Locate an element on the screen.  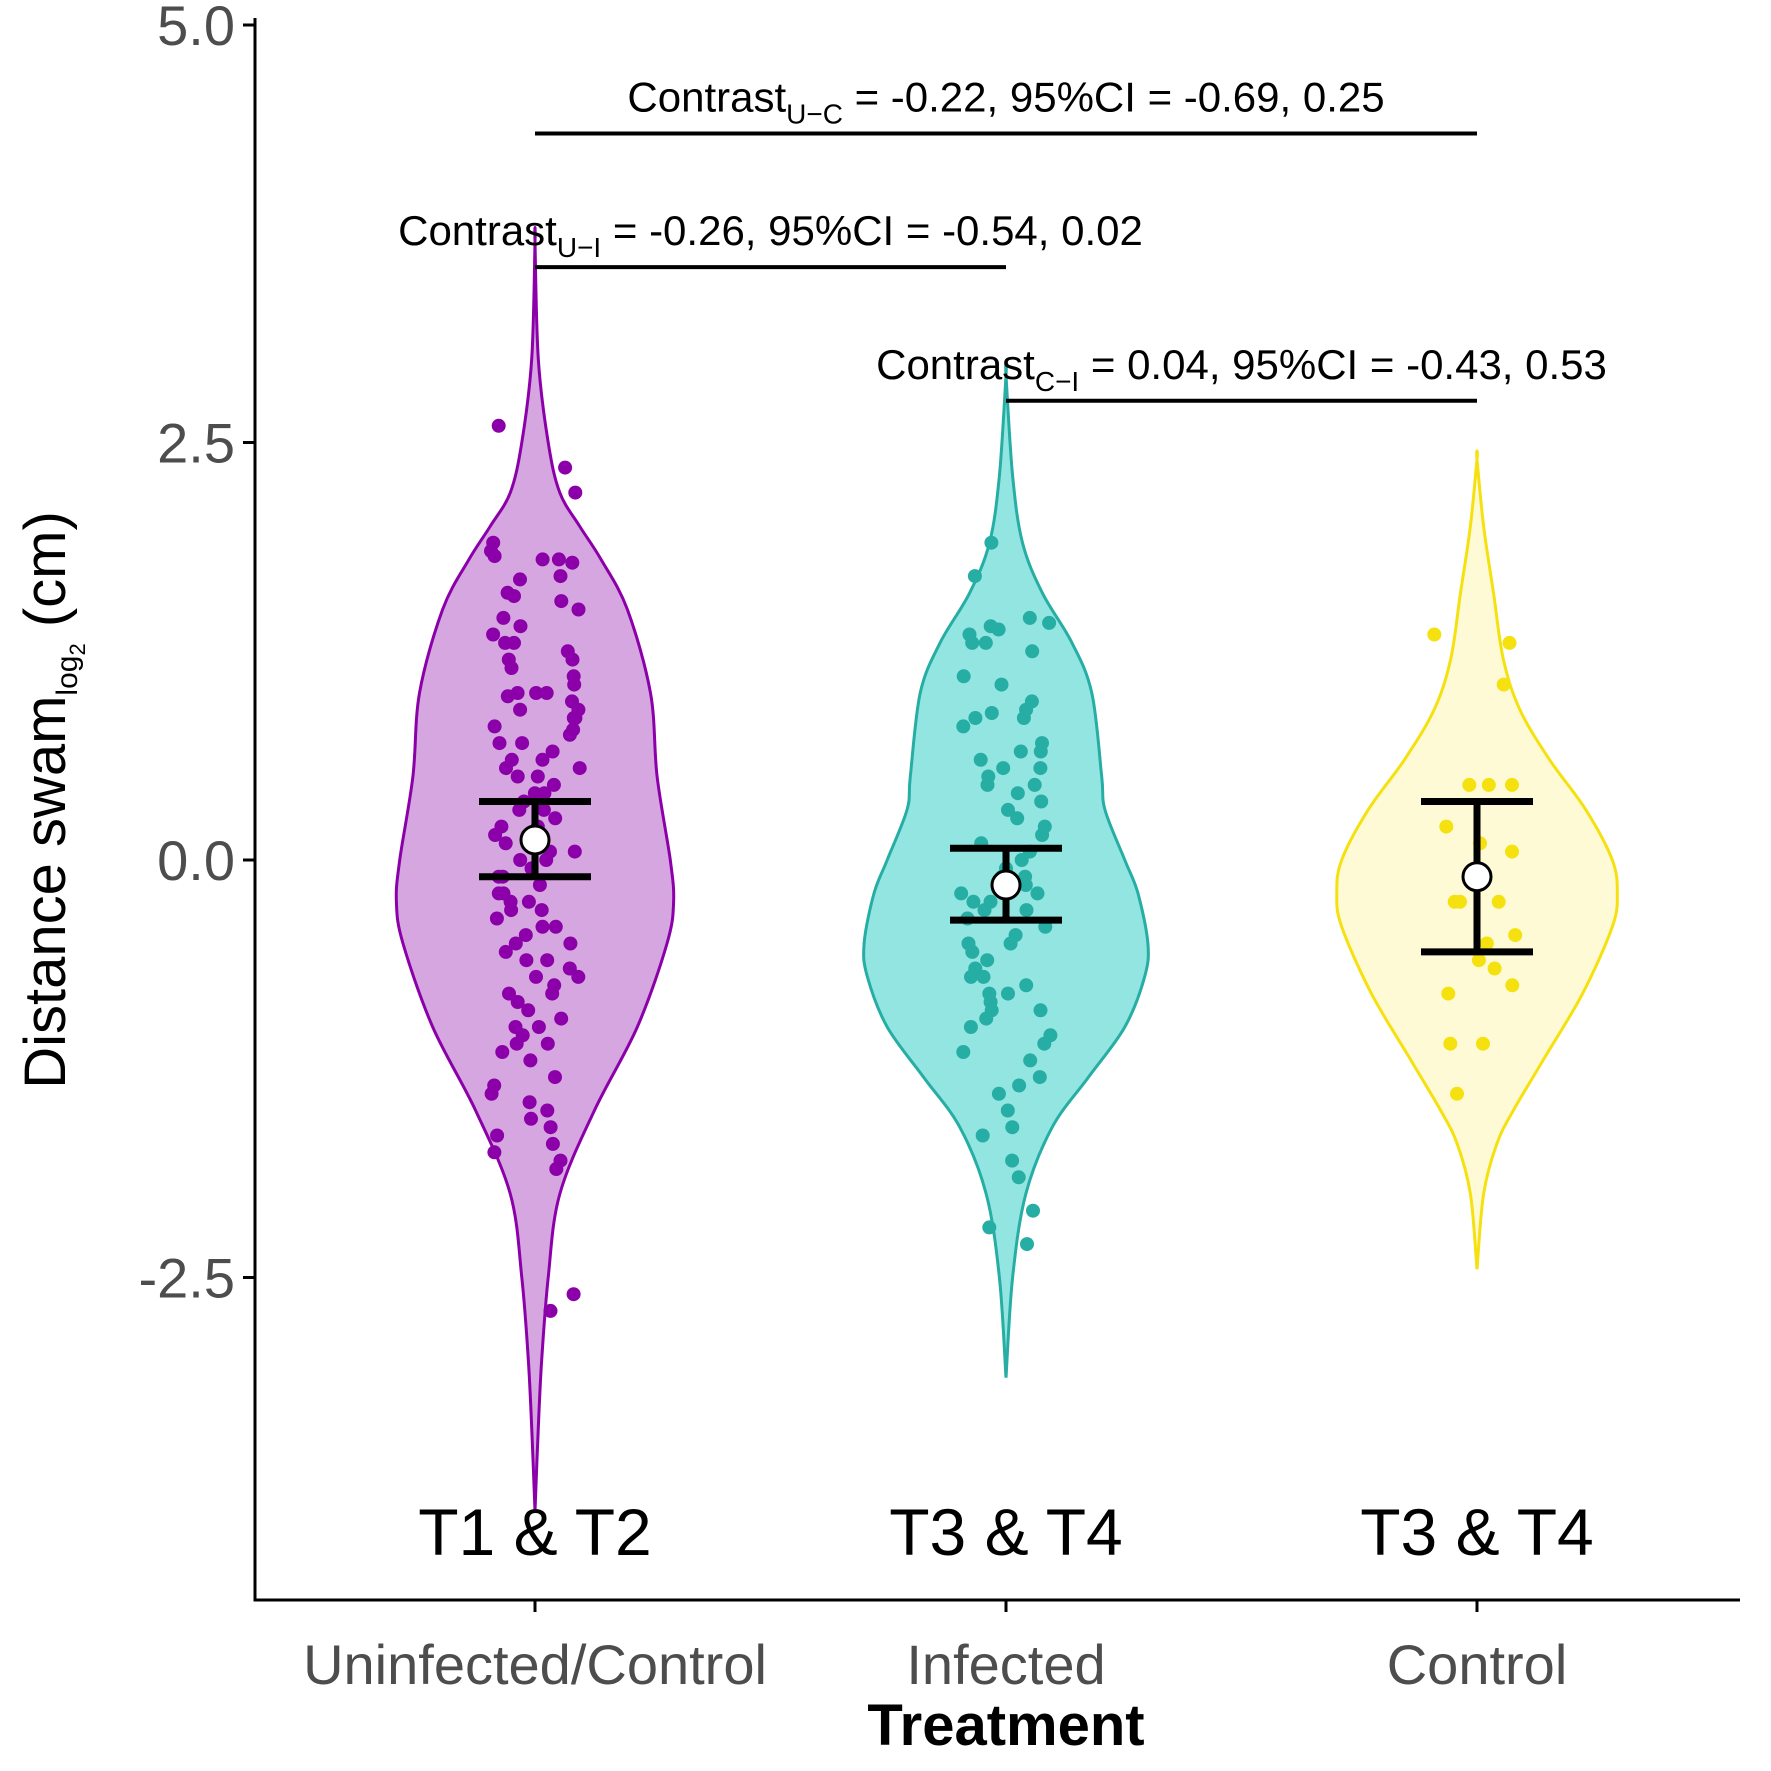
y-tick-label: 2.5 is located at coordinates (196, 443).